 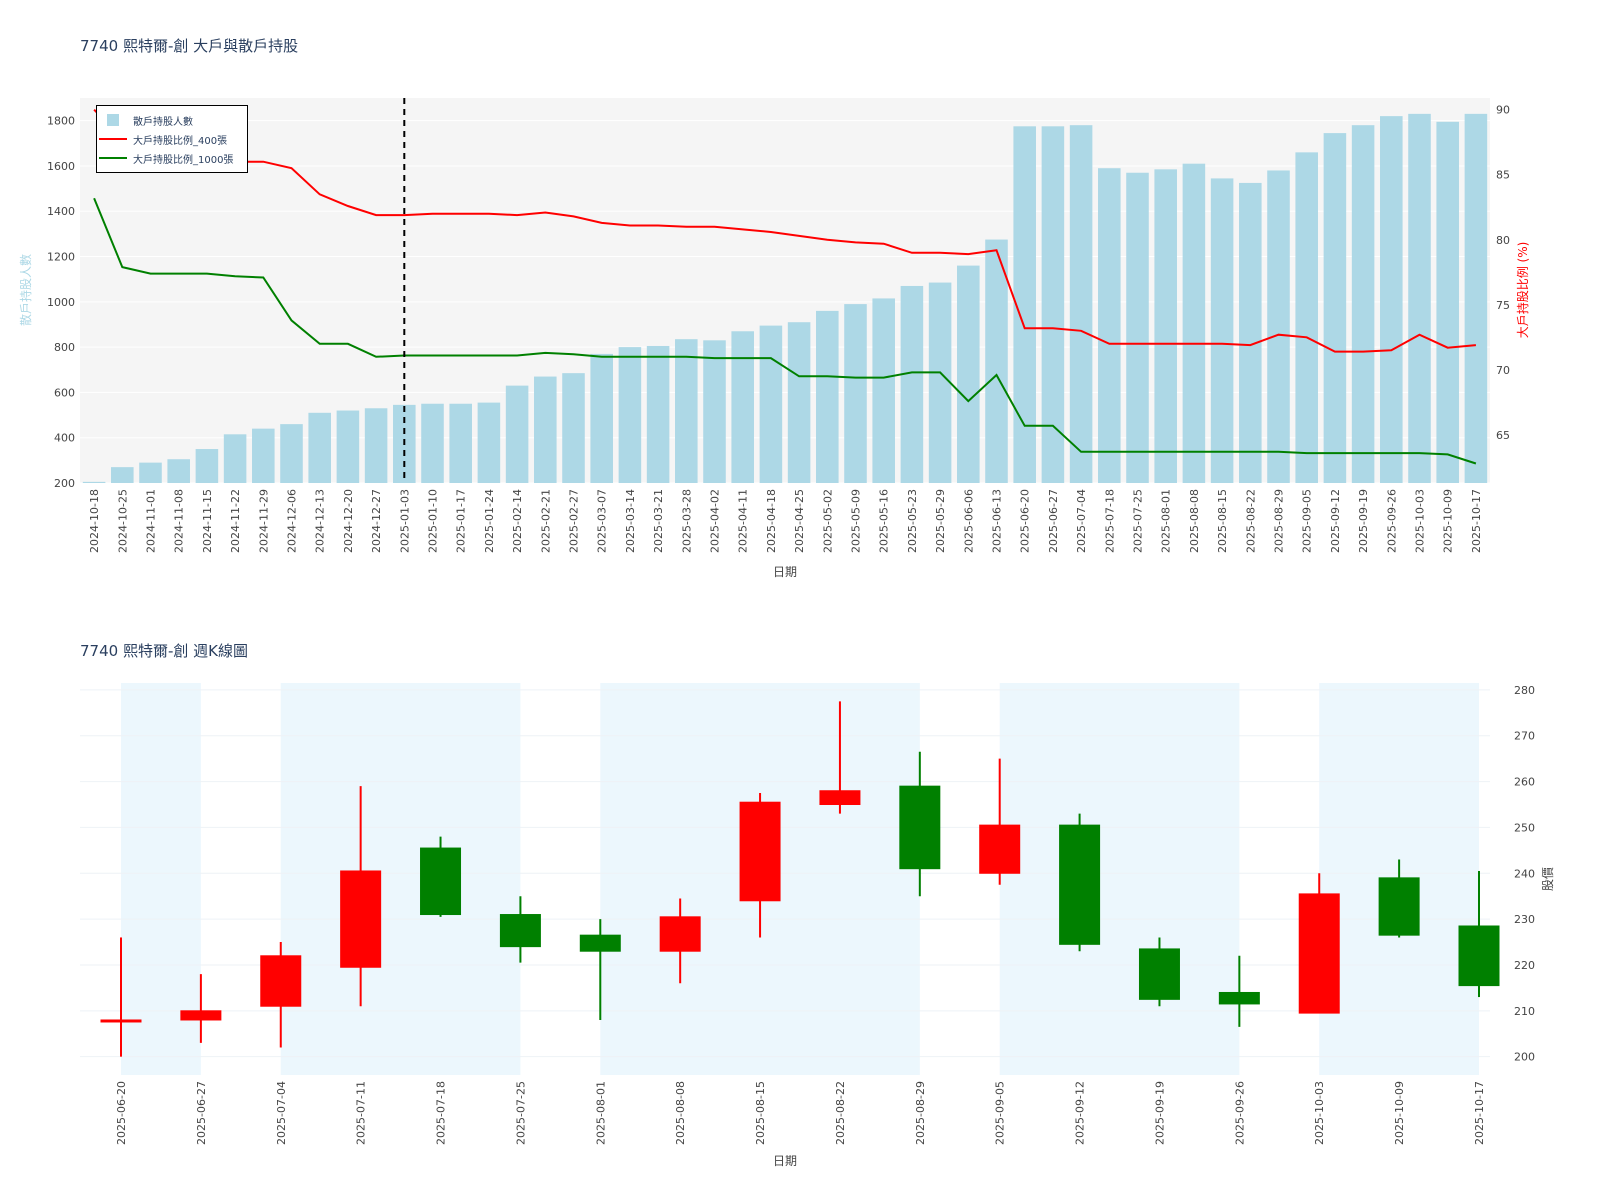 What do you see at coordinates (574, 521) in the screenshot?
I see `x-tick-label: 2025-02-27` at bounding box center [574, 521].